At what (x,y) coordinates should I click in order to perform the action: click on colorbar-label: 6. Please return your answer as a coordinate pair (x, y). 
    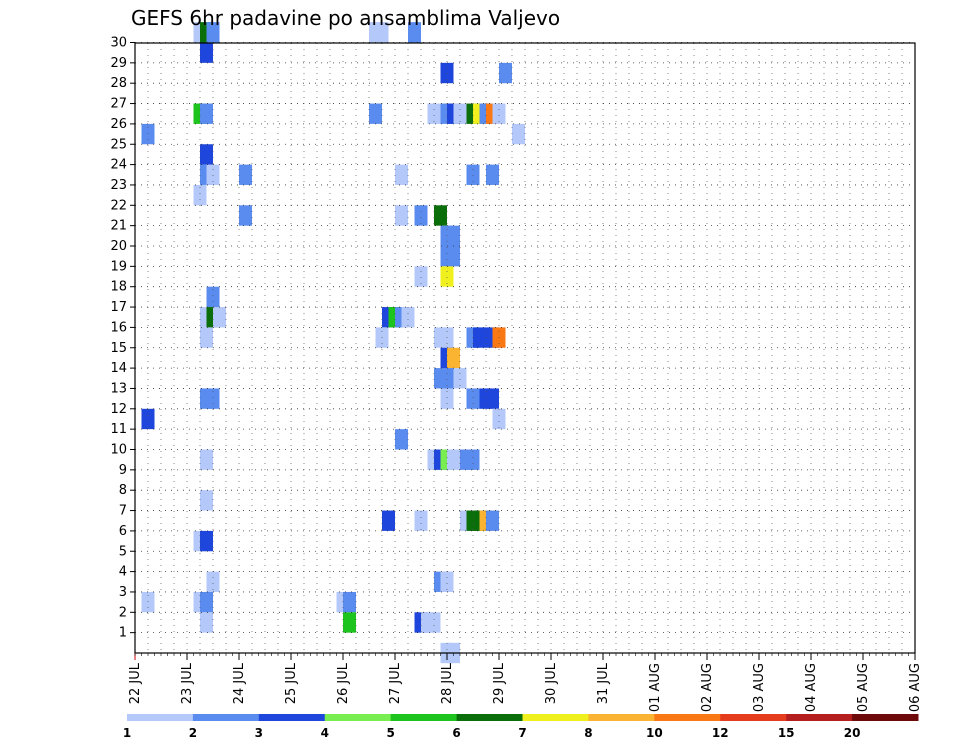
    Looking at the image, I should click on (456, 733).